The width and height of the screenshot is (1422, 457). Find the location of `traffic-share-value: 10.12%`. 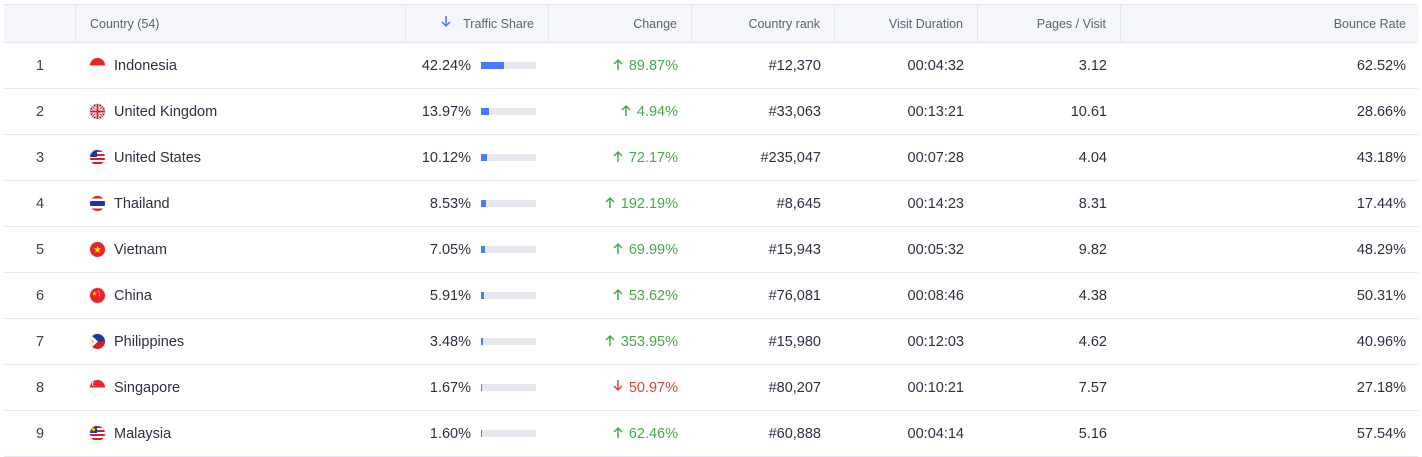

traffic-share-value: 10.12% is located at coordinates (446, 157).